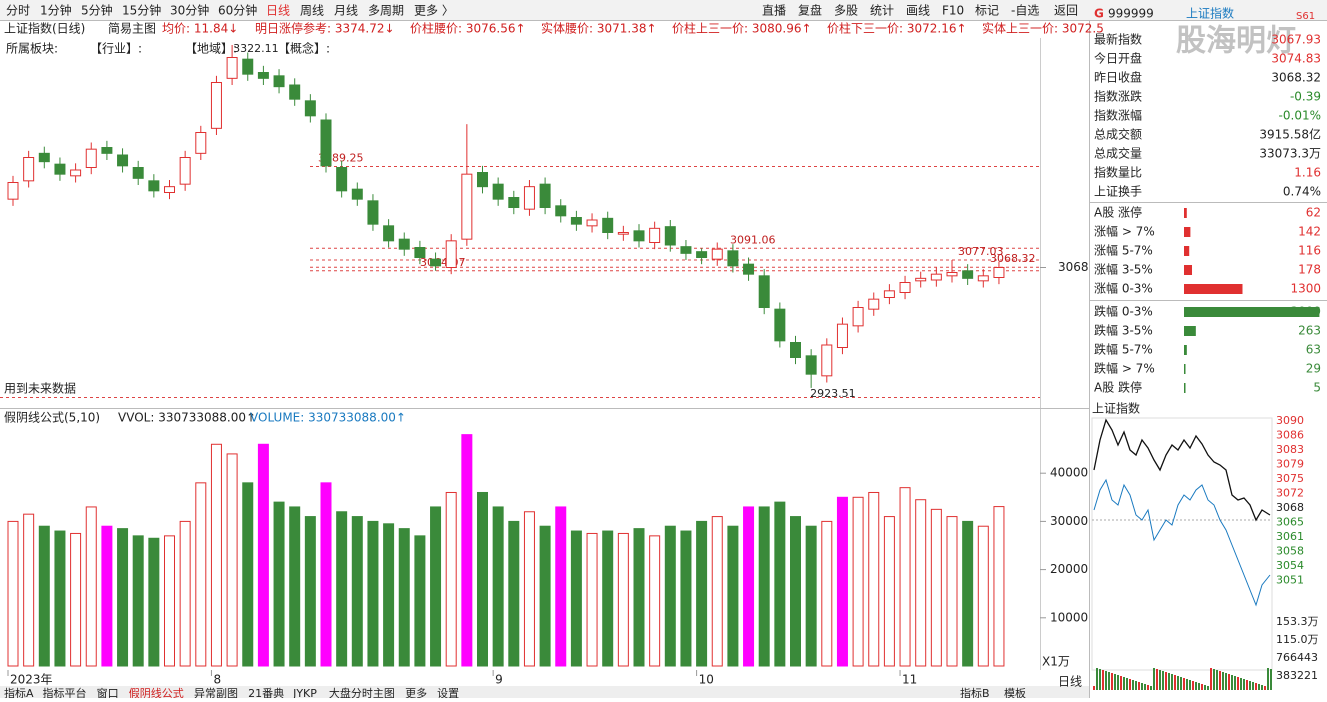 The width and height of the screenshot is (1327, 702). Describe the element at coordinates (544, 692) in the screenshot. I see `bottom-bar` at that location.